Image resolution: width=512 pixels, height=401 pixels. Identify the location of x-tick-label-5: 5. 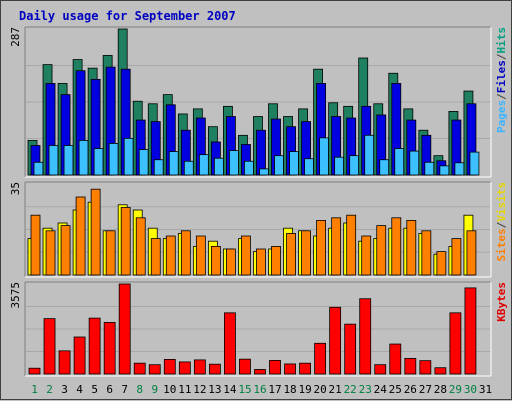
(94, 389).